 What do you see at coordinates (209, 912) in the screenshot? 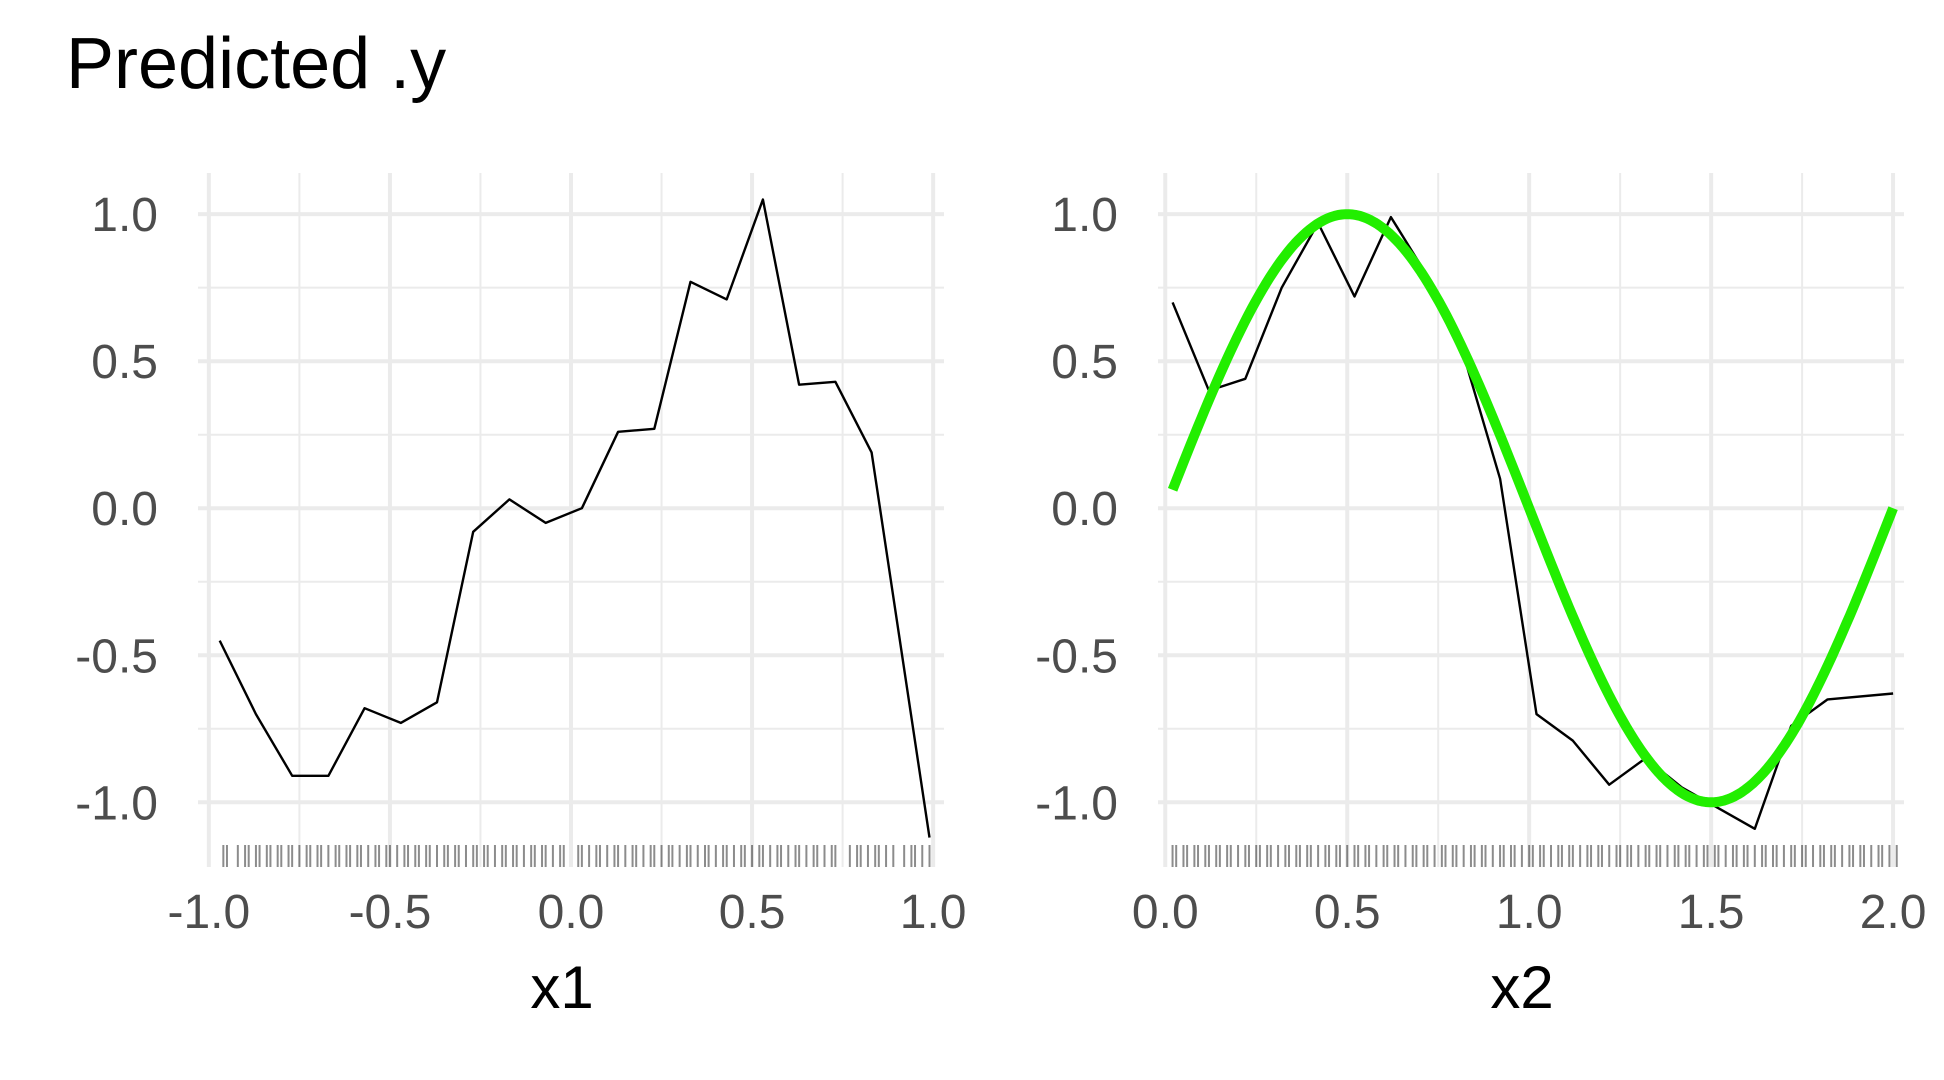
I see `x-tick-label: -1.0` at bounding box center [209, 912].